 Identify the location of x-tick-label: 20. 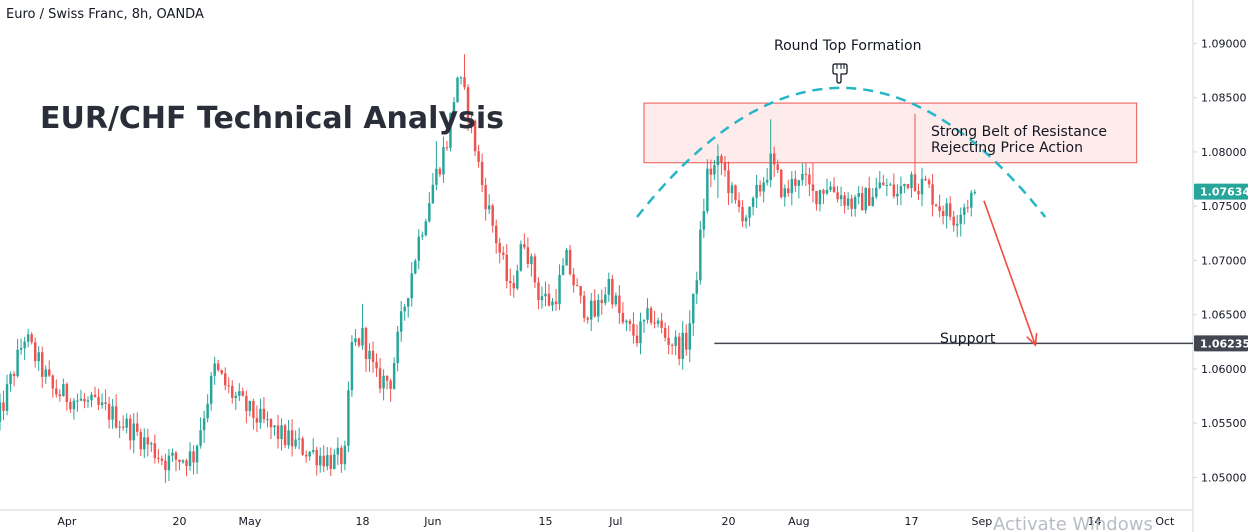
(179, 521).